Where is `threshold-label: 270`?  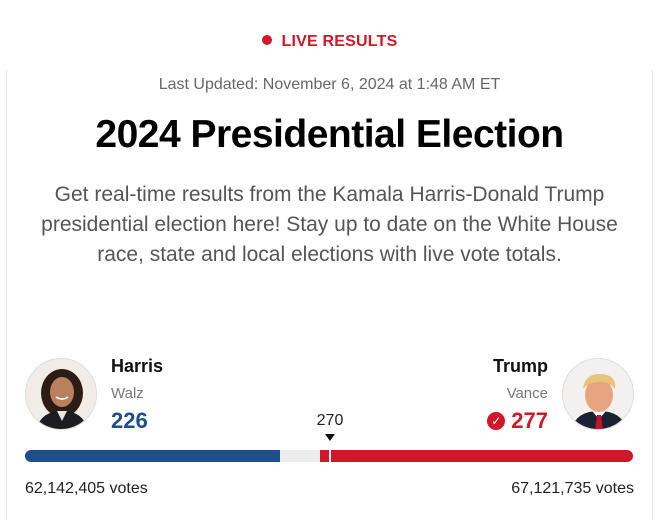
threshold-label: 270 is located at coordinates (330, 420).